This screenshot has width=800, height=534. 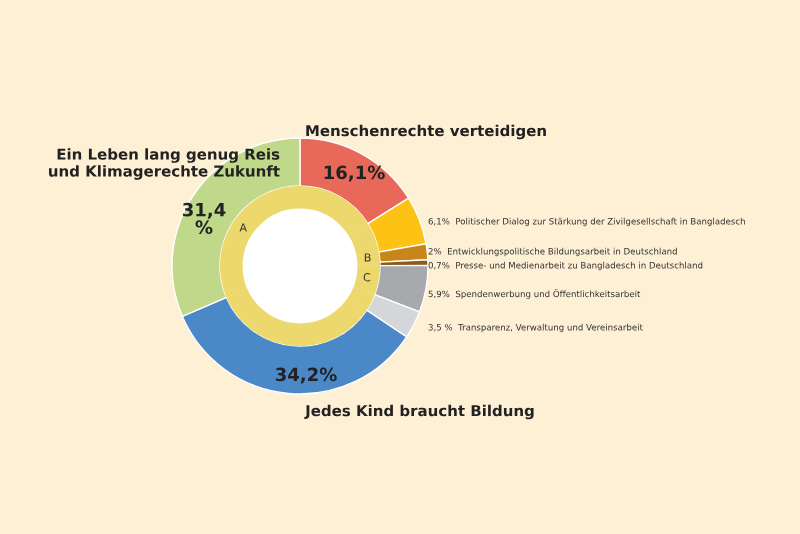 What do you see at coordinates (204, 218) in the screenshot?
I see `data-label: 31,4 %` at bounding box center [204, 218].